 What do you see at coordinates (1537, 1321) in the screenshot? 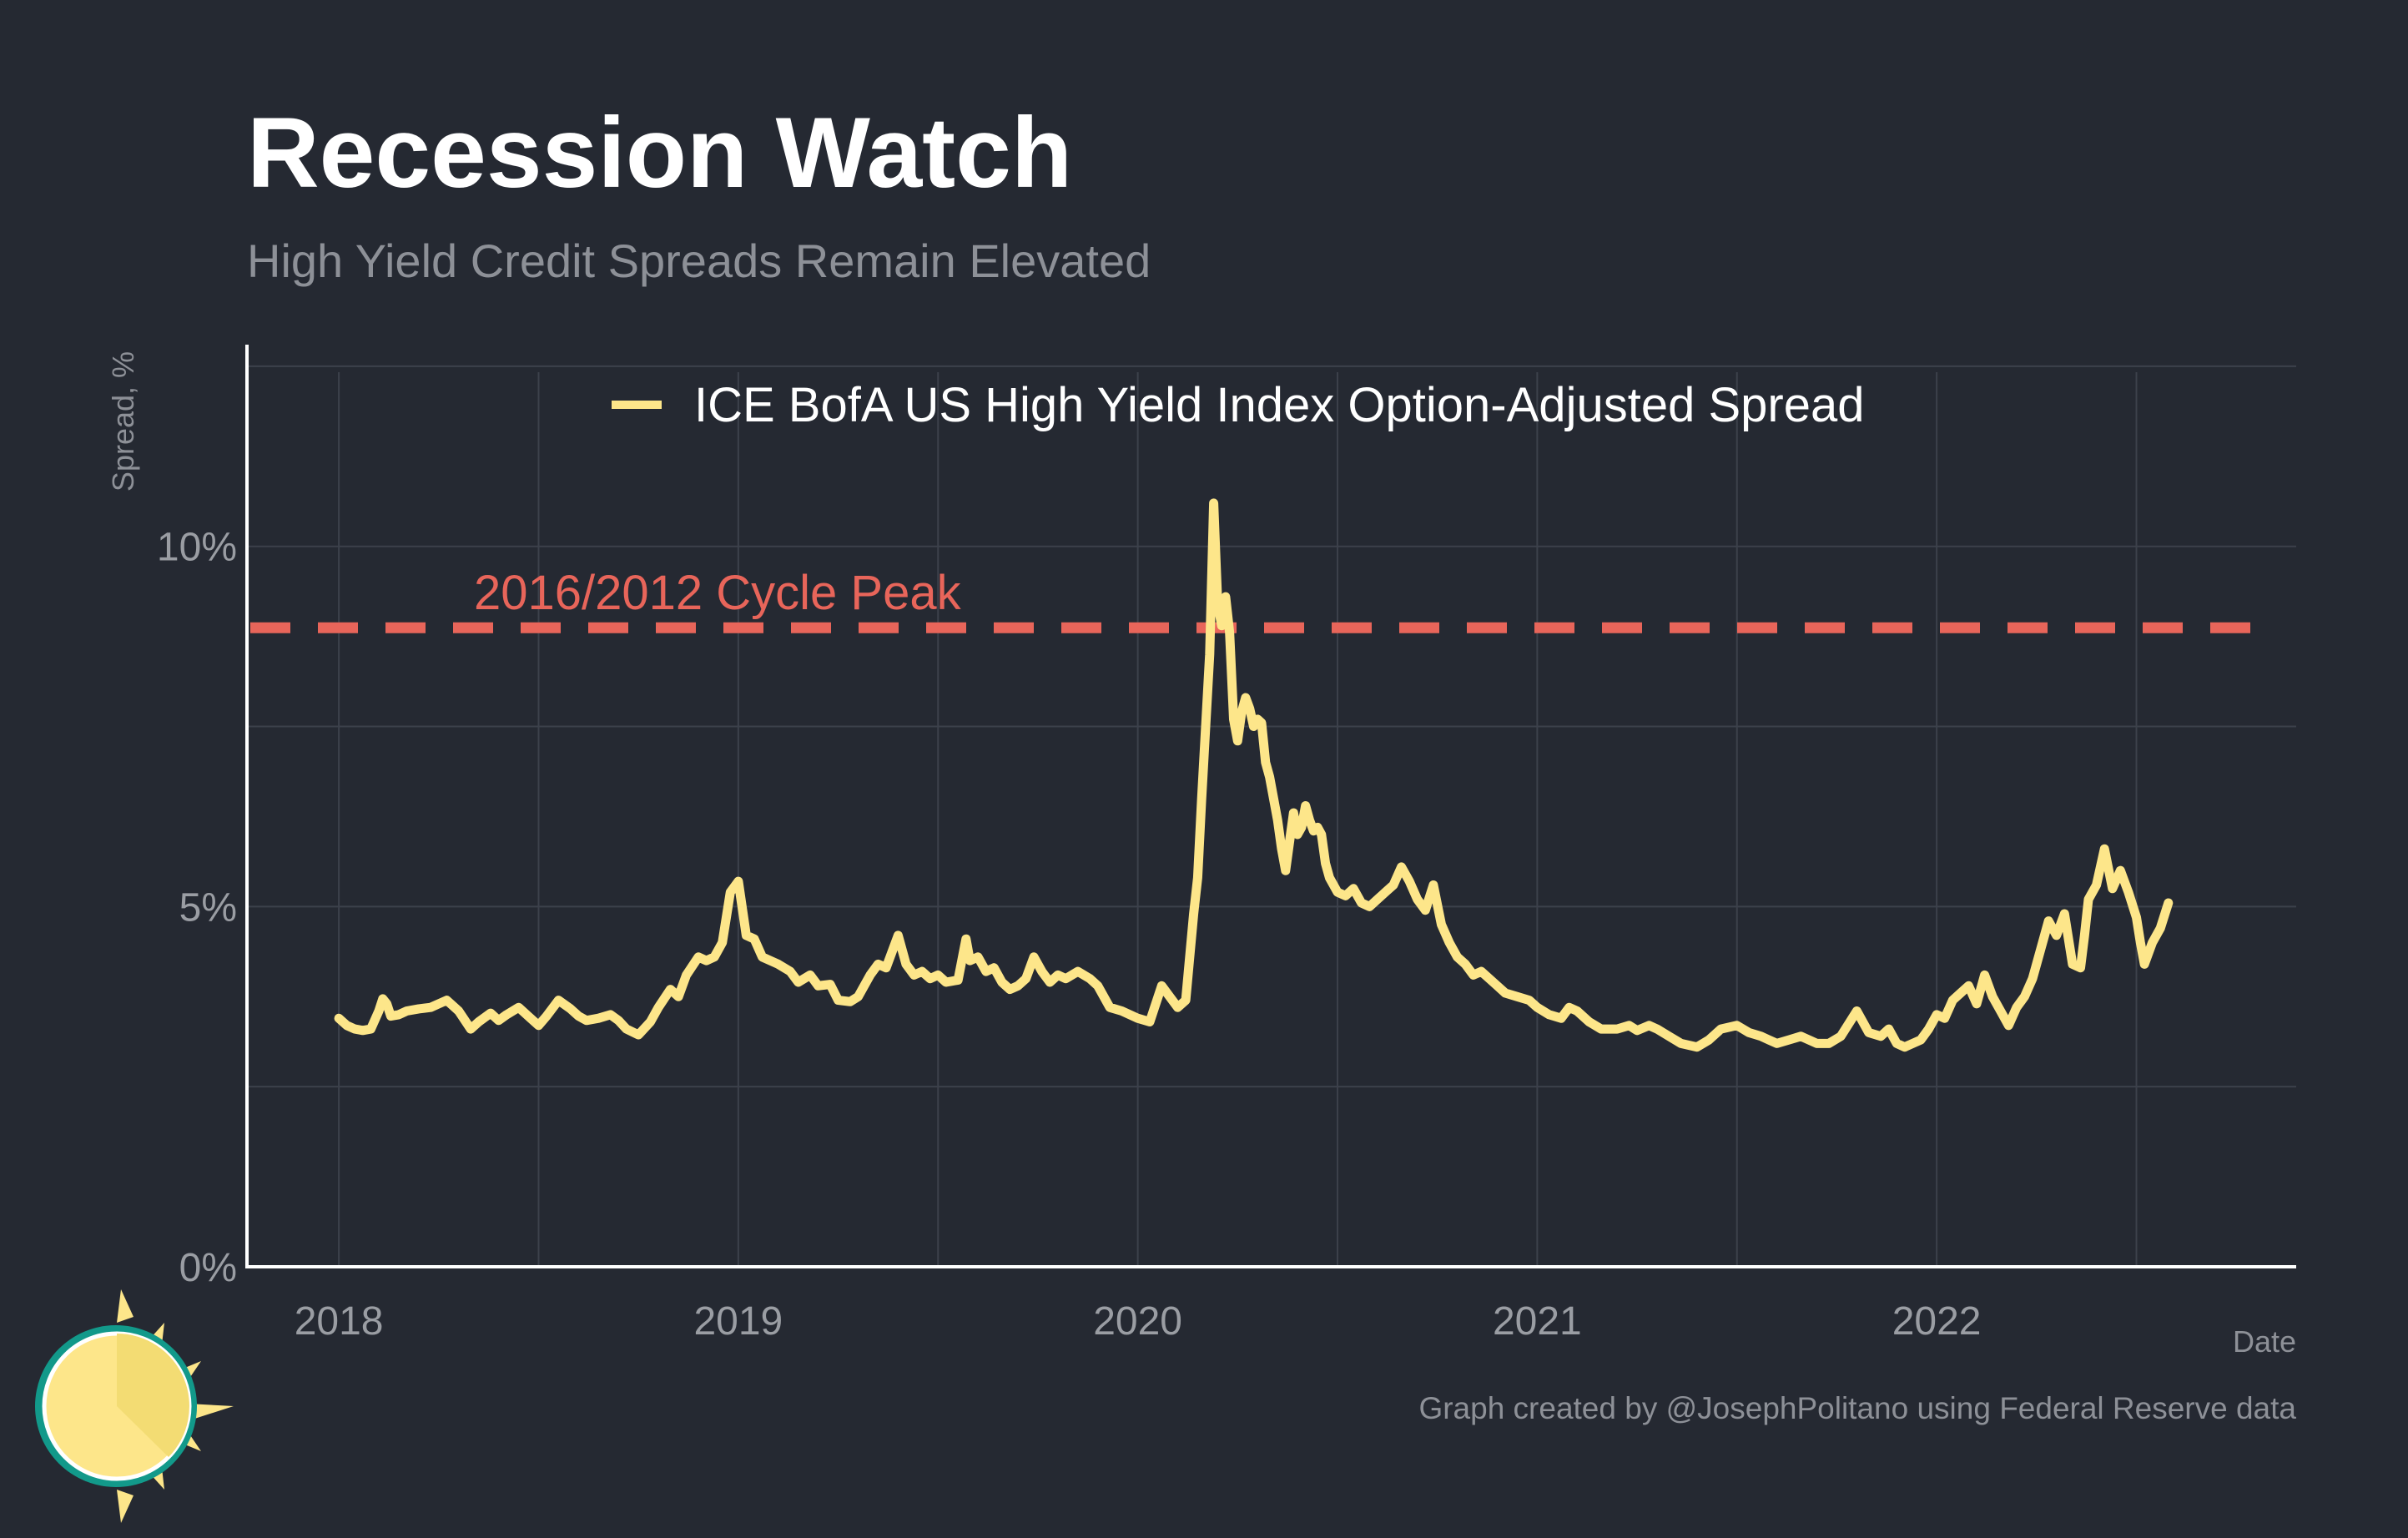
I see `x-tick-label: 2021` at bounding box center [1537, 1321].